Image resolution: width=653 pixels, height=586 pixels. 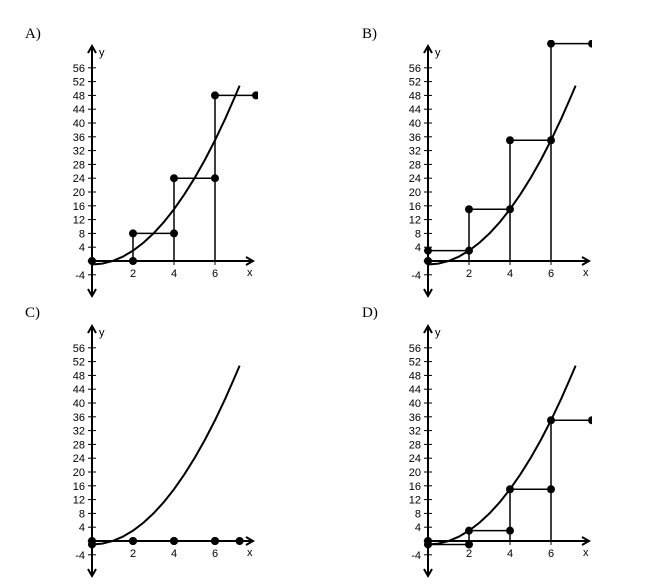 I want to click on panel-label: B), so click(x=369, y=34).